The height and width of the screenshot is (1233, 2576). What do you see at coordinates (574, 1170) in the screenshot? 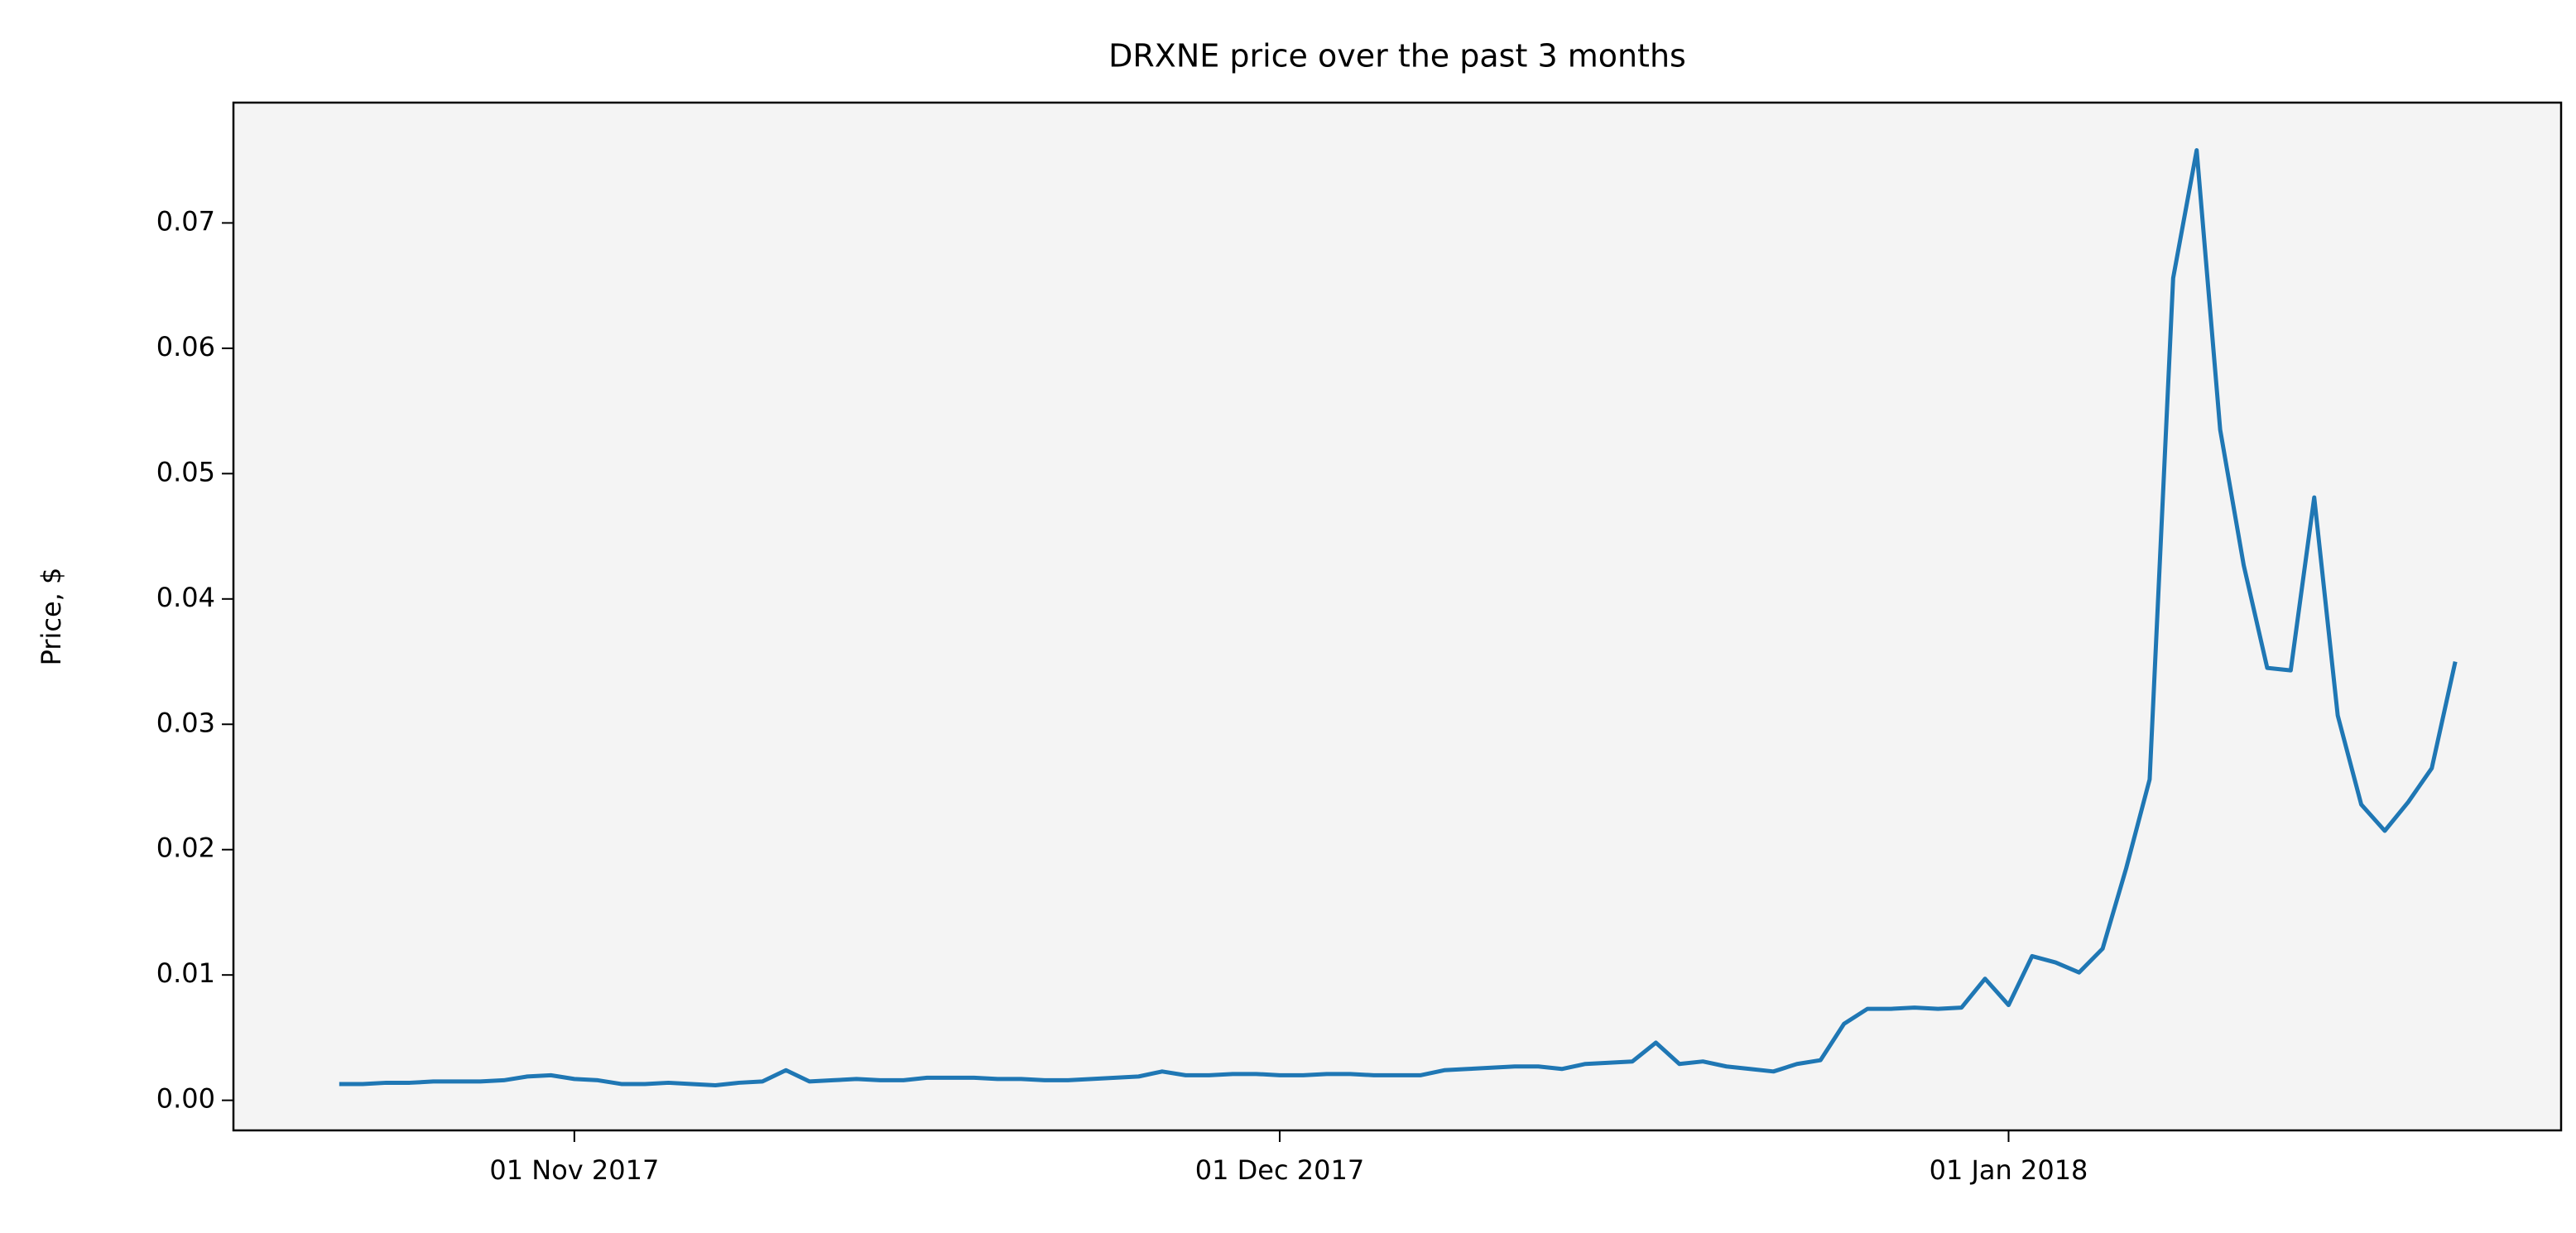
I see `x-tick-label: 01 Nov 2017` at bounding box center [574, 1170].